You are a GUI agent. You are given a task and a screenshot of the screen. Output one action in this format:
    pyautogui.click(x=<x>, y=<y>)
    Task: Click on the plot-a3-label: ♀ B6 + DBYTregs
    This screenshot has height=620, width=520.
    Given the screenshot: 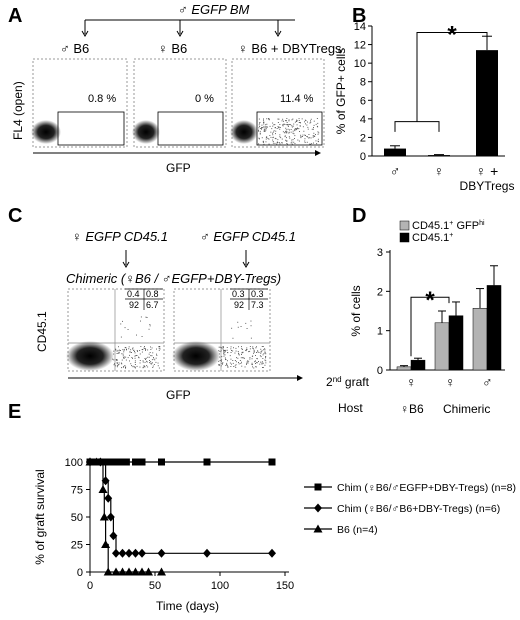 What is the action you would take?
    pyautogui.click(x=290, y=48)
    